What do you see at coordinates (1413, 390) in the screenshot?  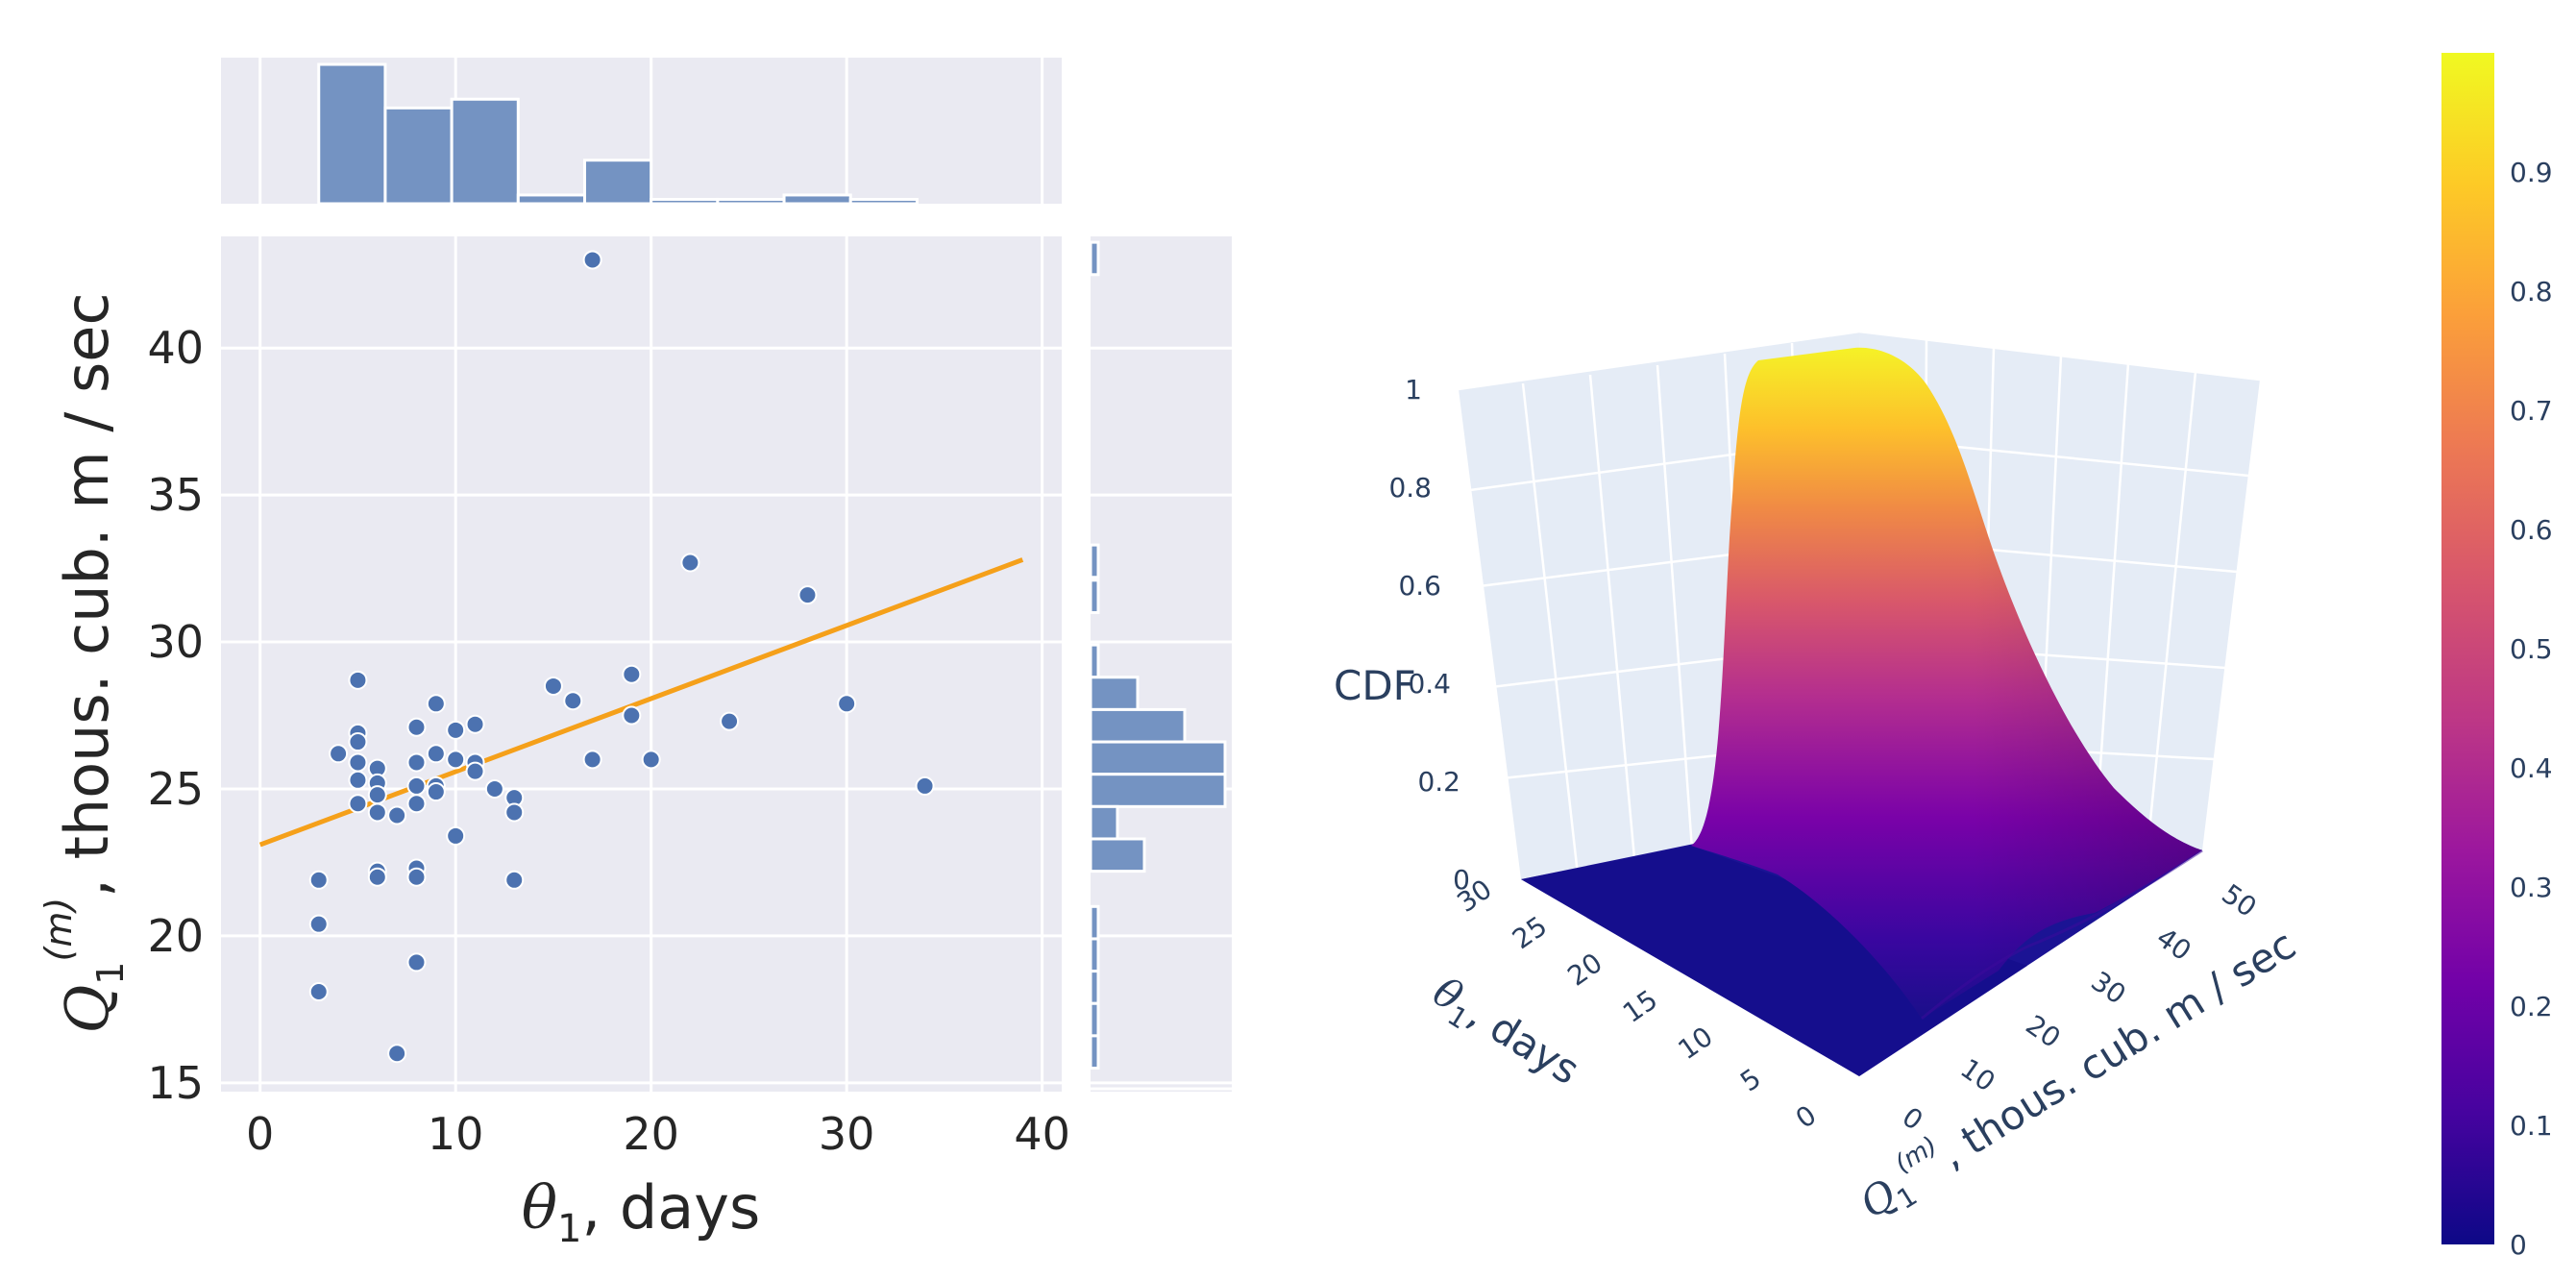 I see `z-tick-label: 1` at bounding box center [1413, 390].